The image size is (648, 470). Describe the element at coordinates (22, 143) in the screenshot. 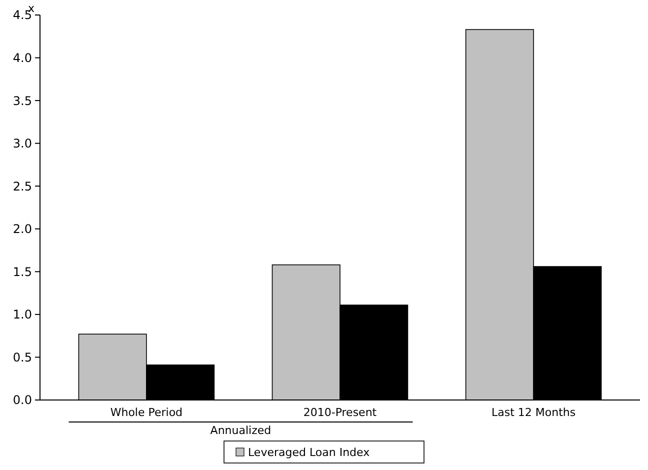

I see `y-tick-label: 3.0` at that location.